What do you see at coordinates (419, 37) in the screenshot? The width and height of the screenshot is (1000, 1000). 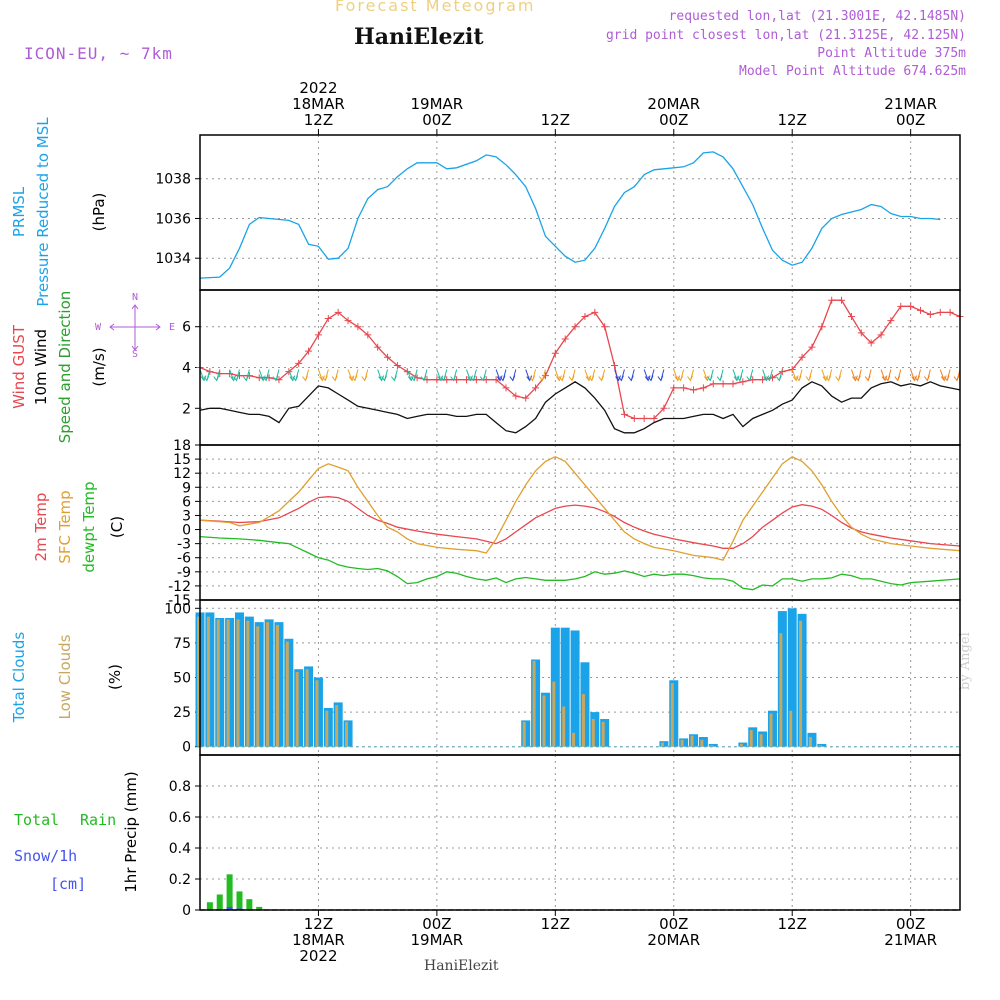 I see `station-name: HaniElezit` at bounding box center [419, 37].